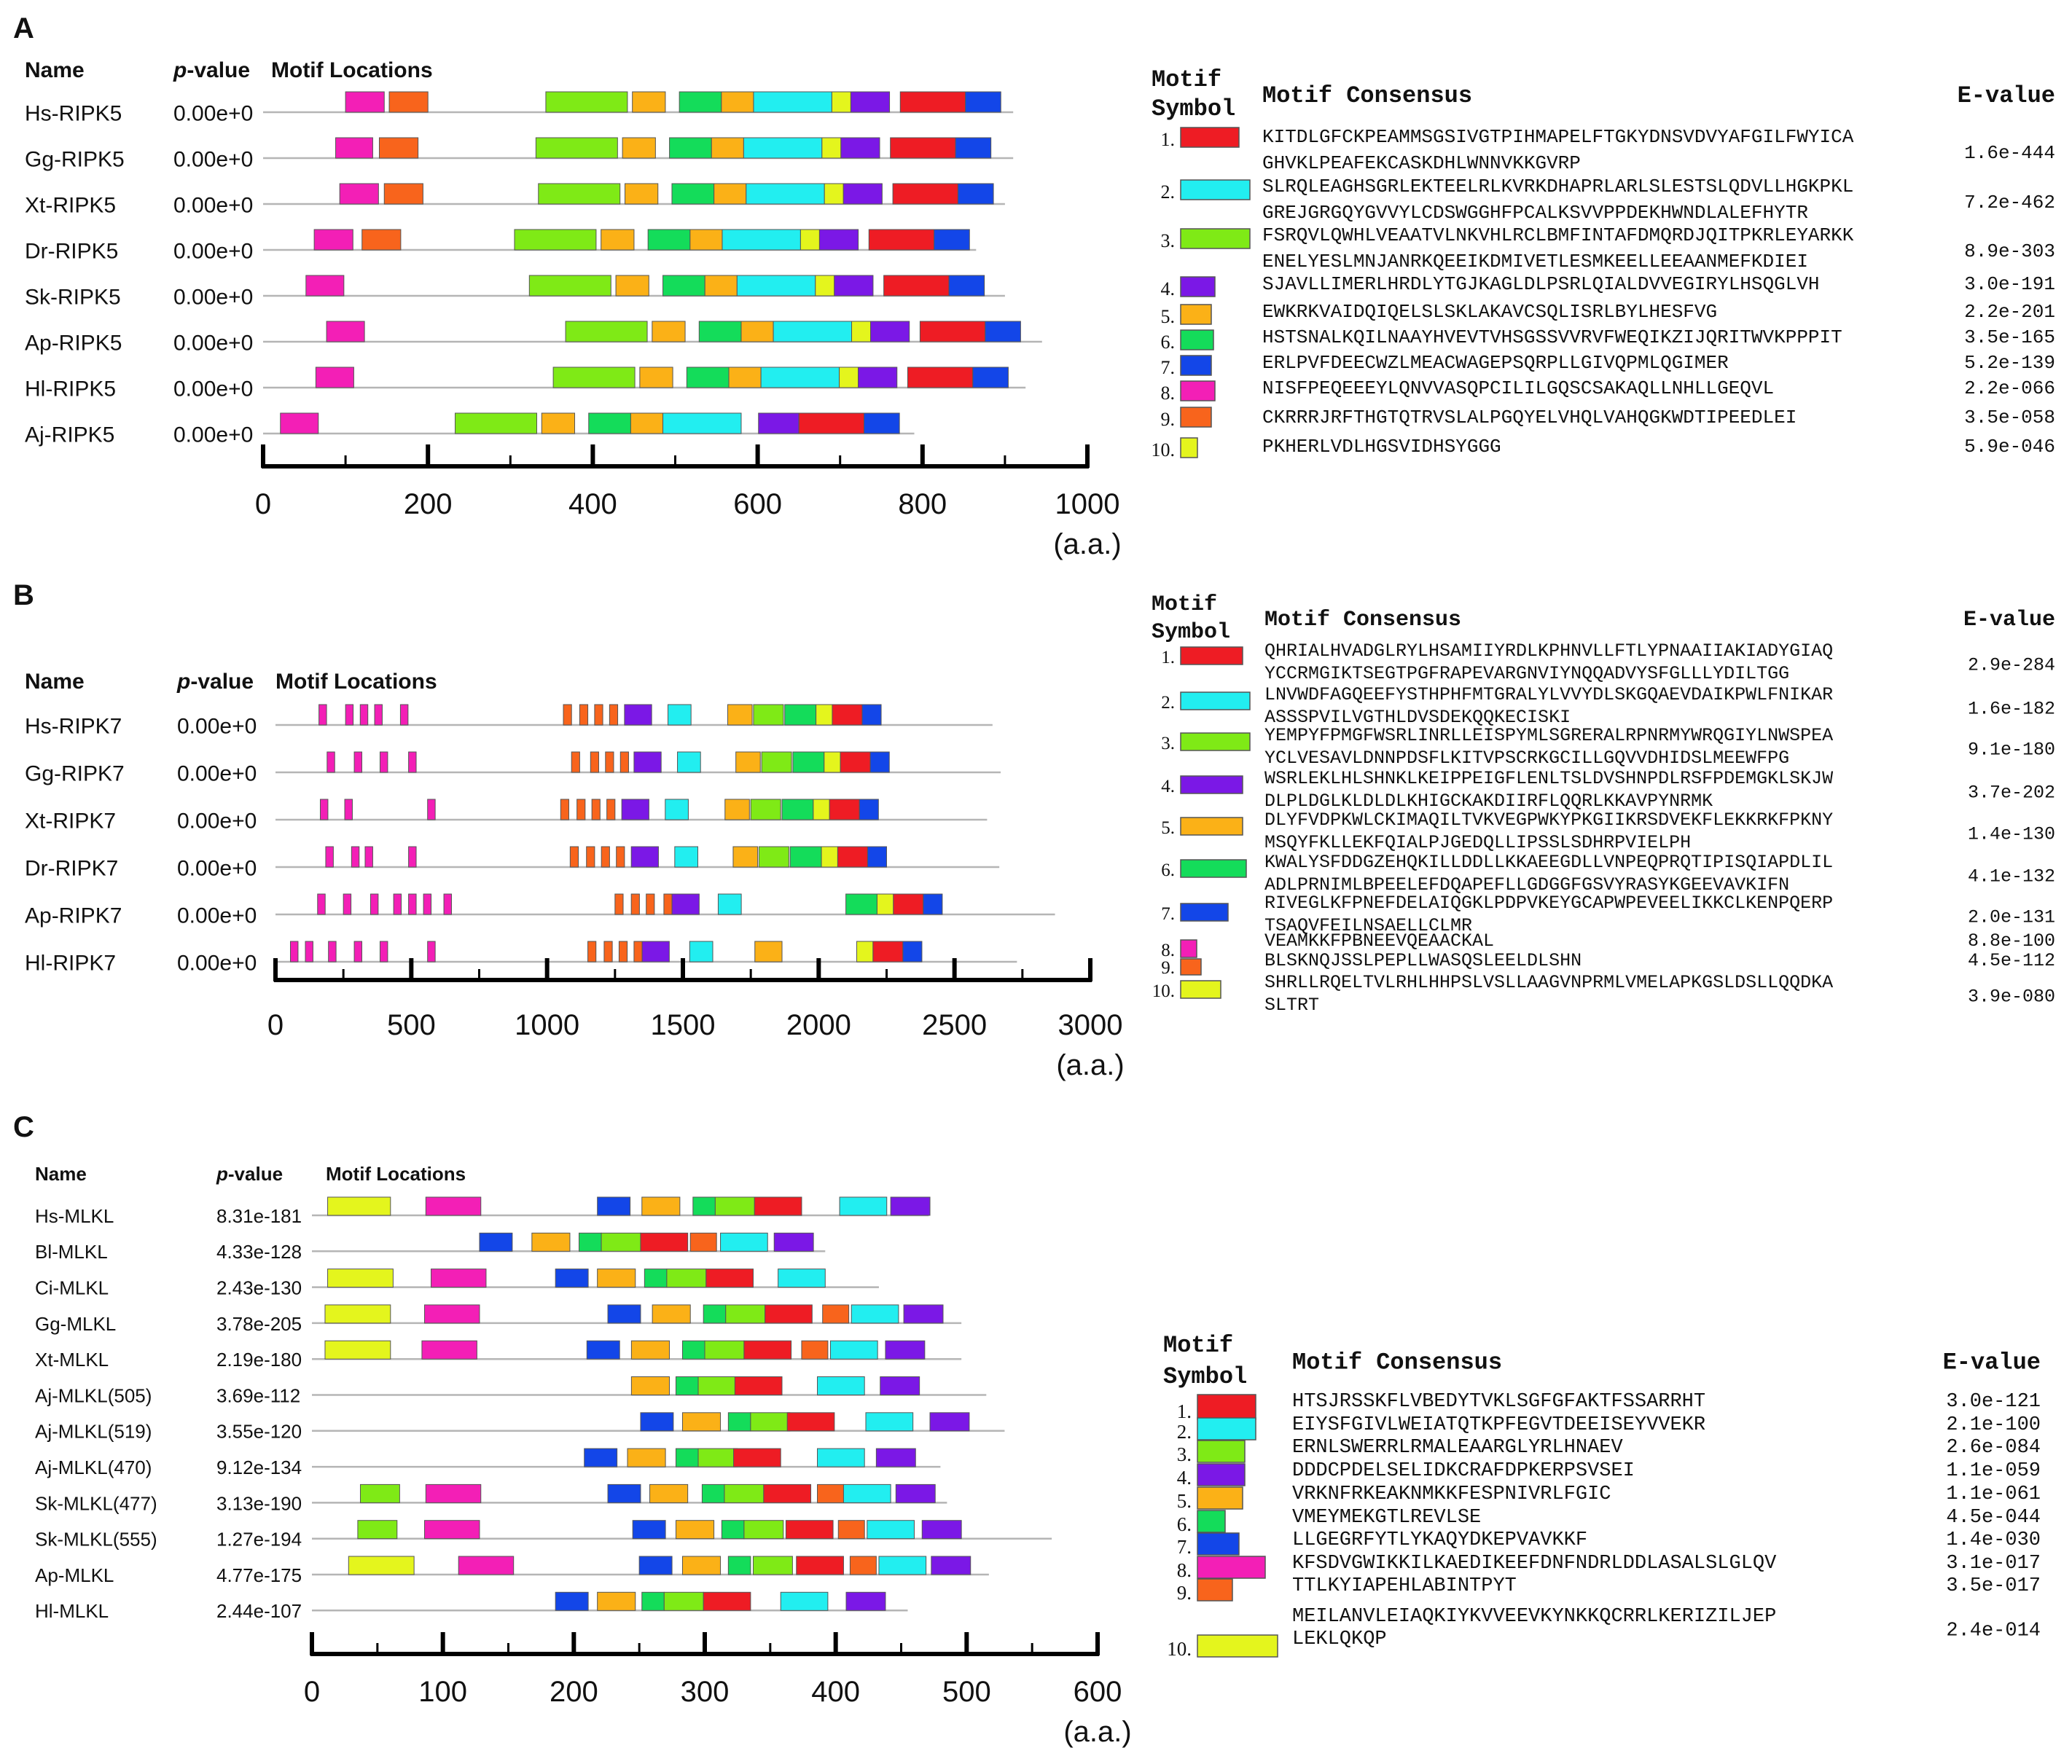  I want to click on motif-9-symbol, so click(1191, 967).